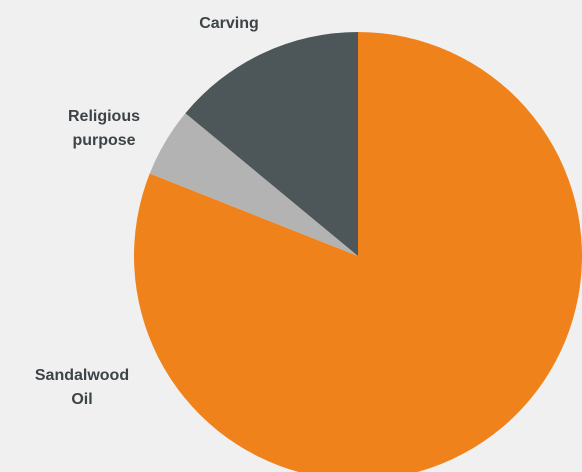  I want to click on pie-label-sandalwood-oil: Sandalwood Oil, so click(82, 387).